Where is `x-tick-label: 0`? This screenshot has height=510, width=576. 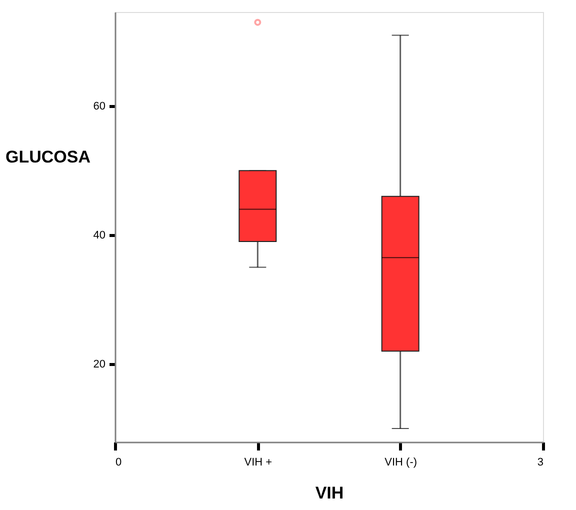
x-tick-label: 0 is located at coordinates (119, 462).